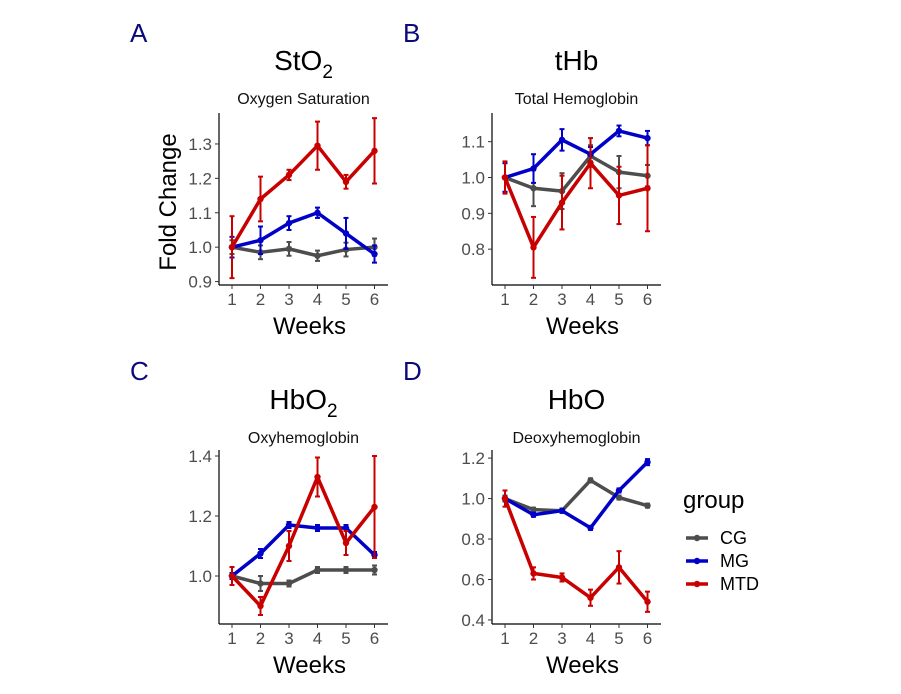 This screenshot has width=901, height=694. What do you see at coordinates (298, 60) in the screenshot?
I see `chart-title-main: StO` at bounding box center [298, 60].